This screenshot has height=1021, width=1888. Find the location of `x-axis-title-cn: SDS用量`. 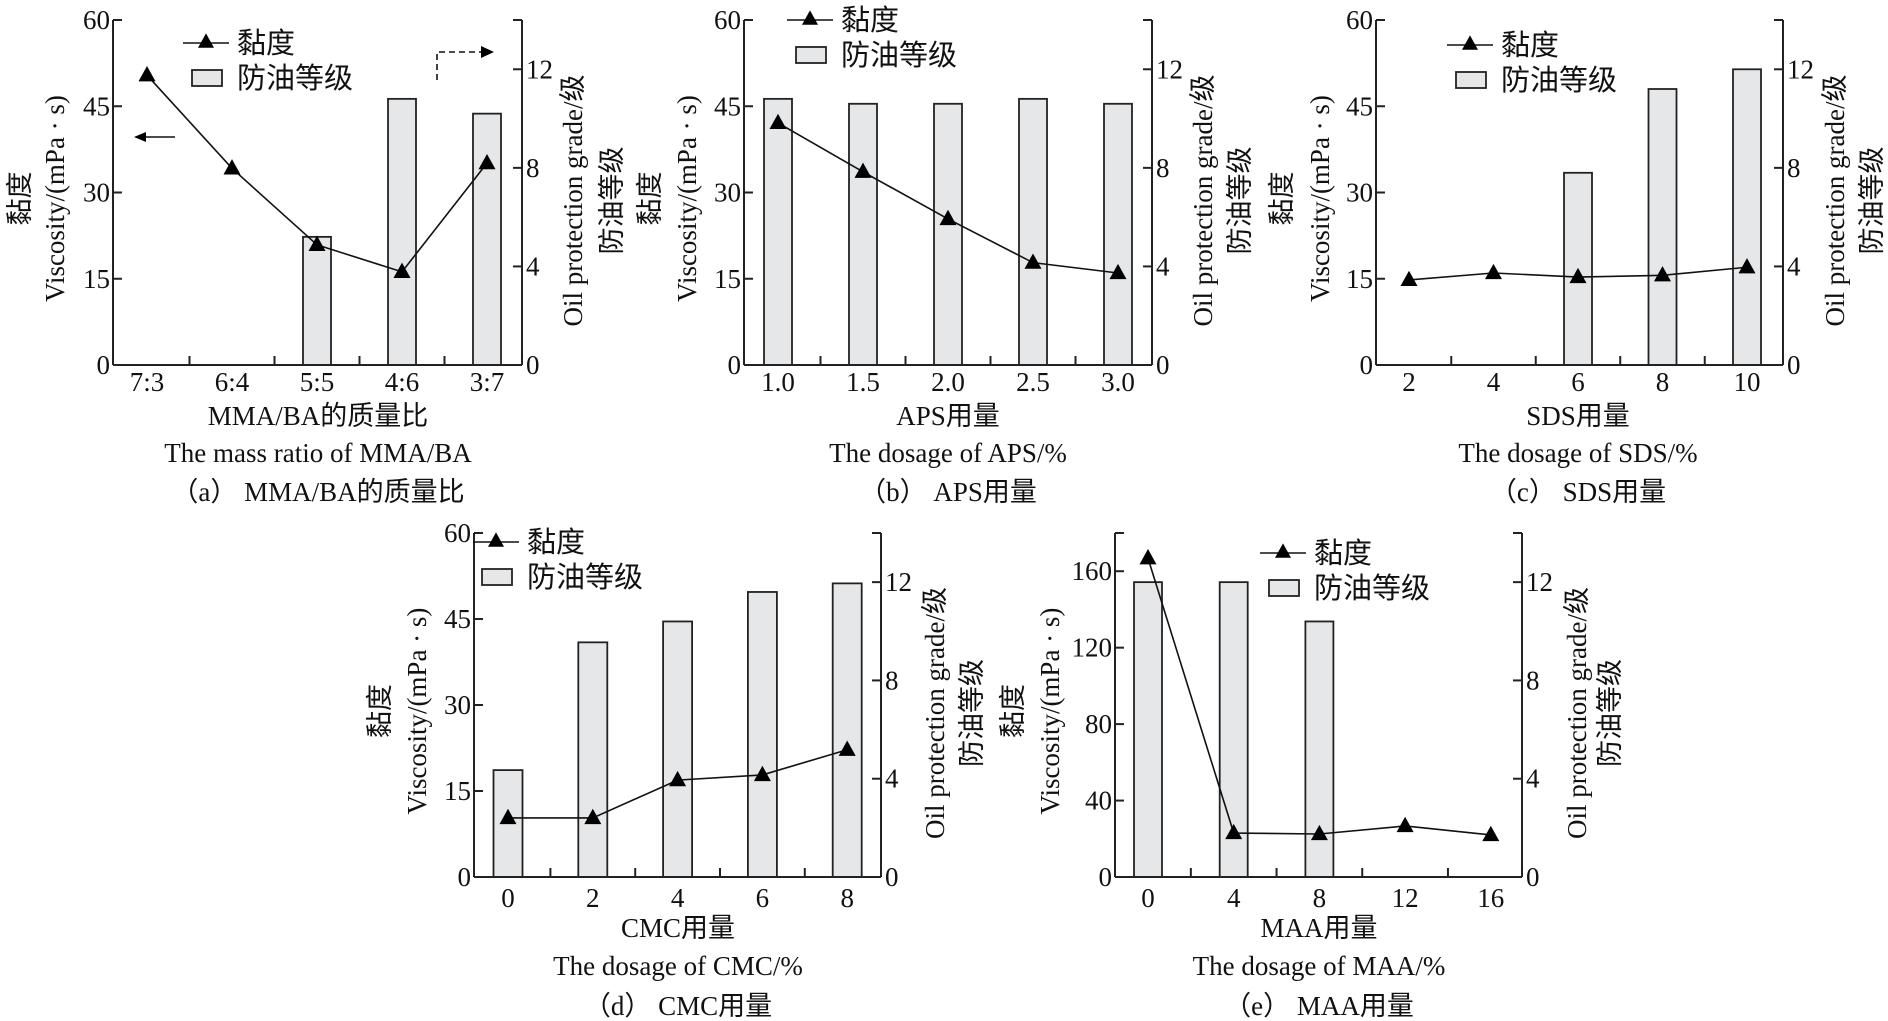

x-axis-title-cn: SDS用量 is located at coordinates (1578, 416).